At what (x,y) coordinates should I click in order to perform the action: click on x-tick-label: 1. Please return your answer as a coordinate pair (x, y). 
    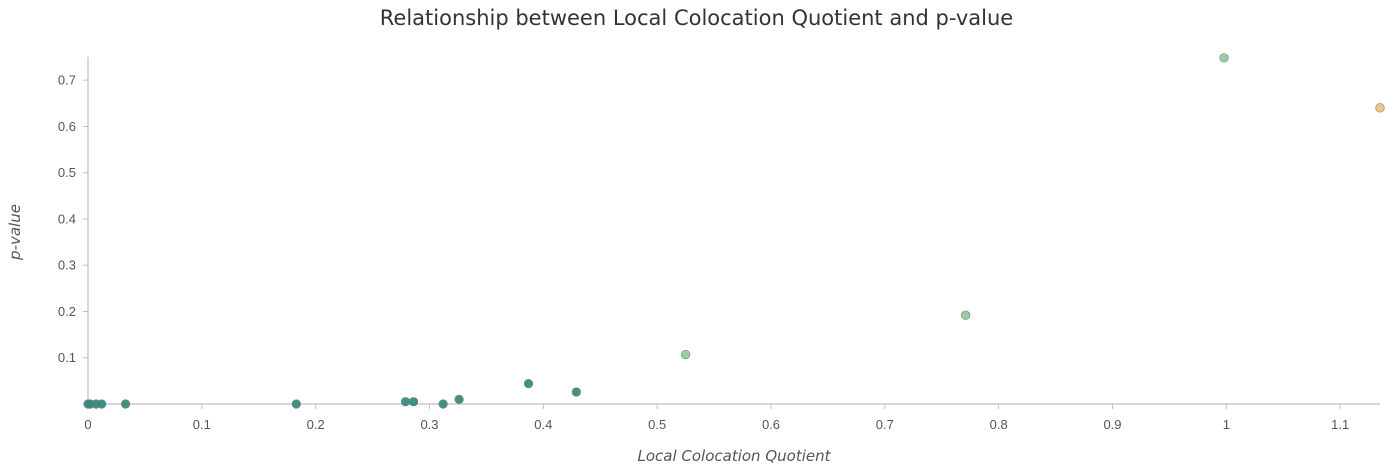
    Looking at the image, I should click on (1226, 424).